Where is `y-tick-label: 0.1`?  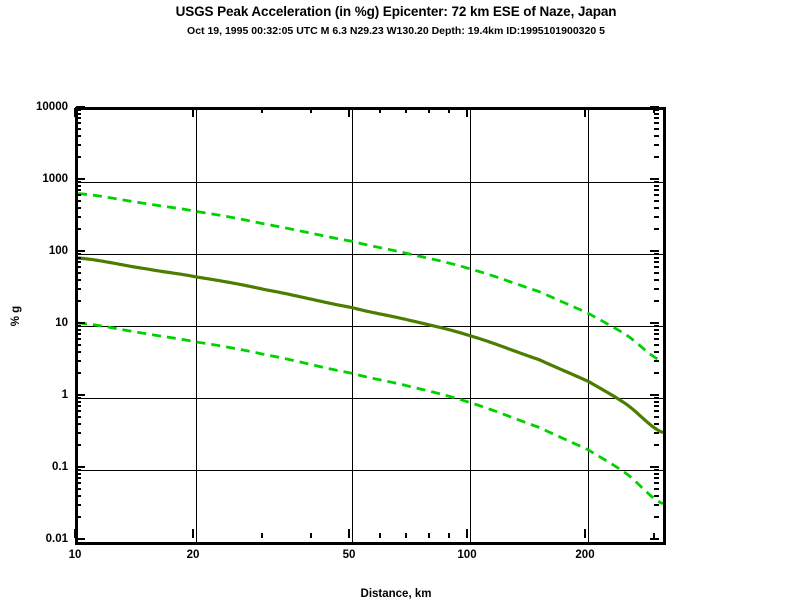
y-tick-label: 0.1 is located at coordinates (60, 467).